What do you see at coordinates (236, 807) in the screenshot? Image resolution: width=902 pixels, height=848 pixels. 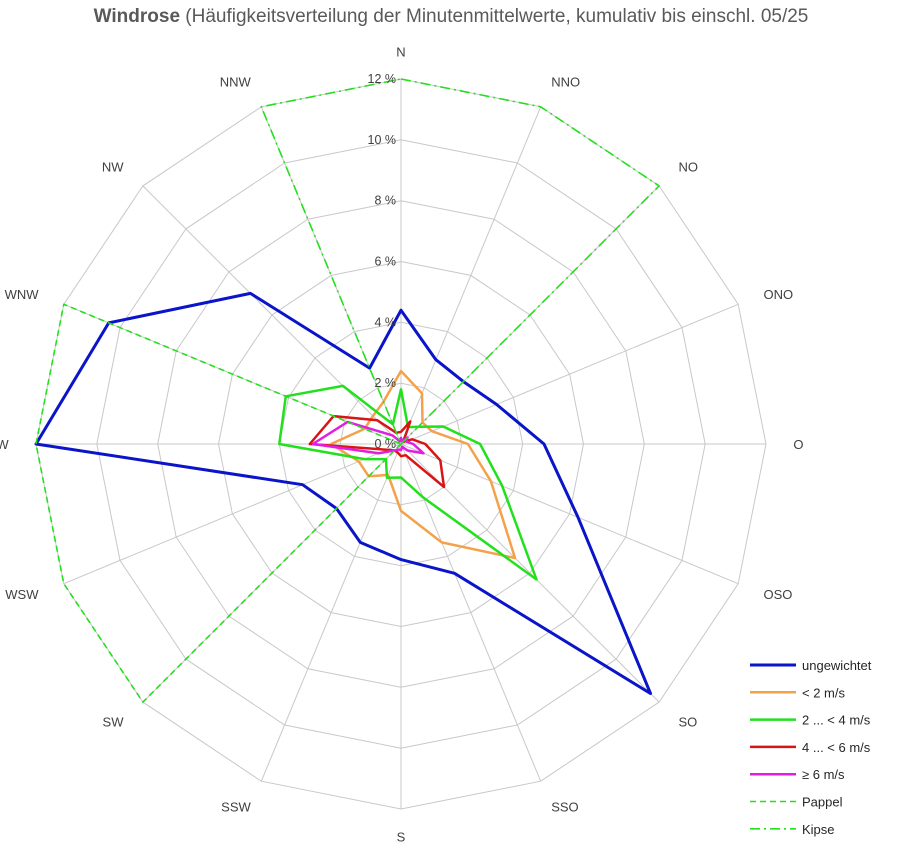 I see `direction-label: SSW` at bounding box center [236, 807].